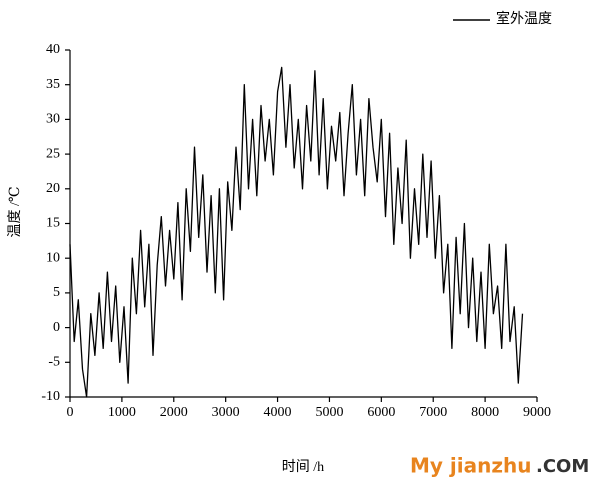 The height and width of the screenshot is (490, 603). Describe the element at coordinates (278, 412) in the screenshot. I see `x-tick-label: 4000` at that location.